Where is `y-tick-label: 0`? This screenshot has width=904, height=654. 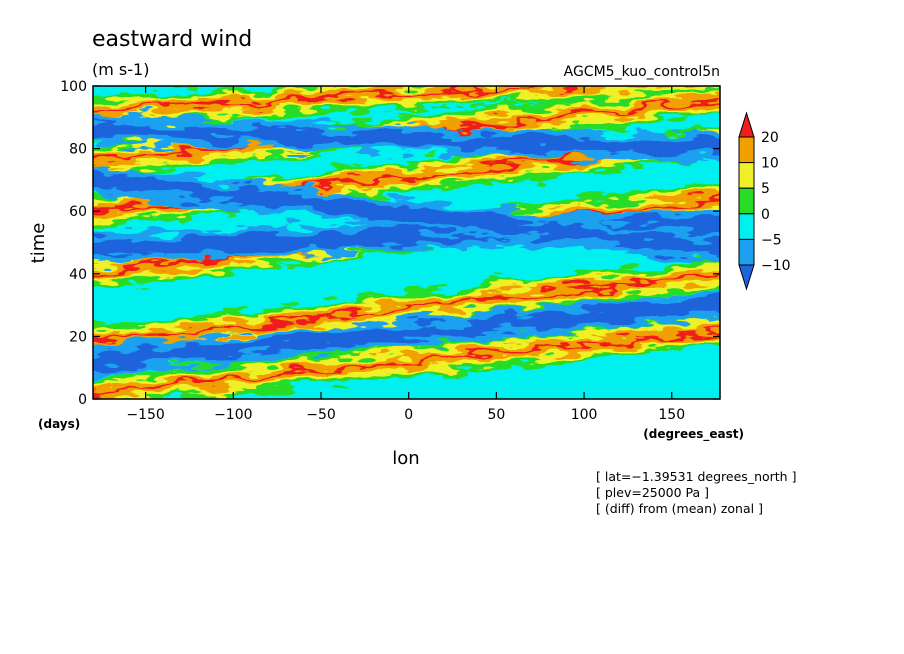 y-tick-label: 0 is located at coordinates (82, 400).